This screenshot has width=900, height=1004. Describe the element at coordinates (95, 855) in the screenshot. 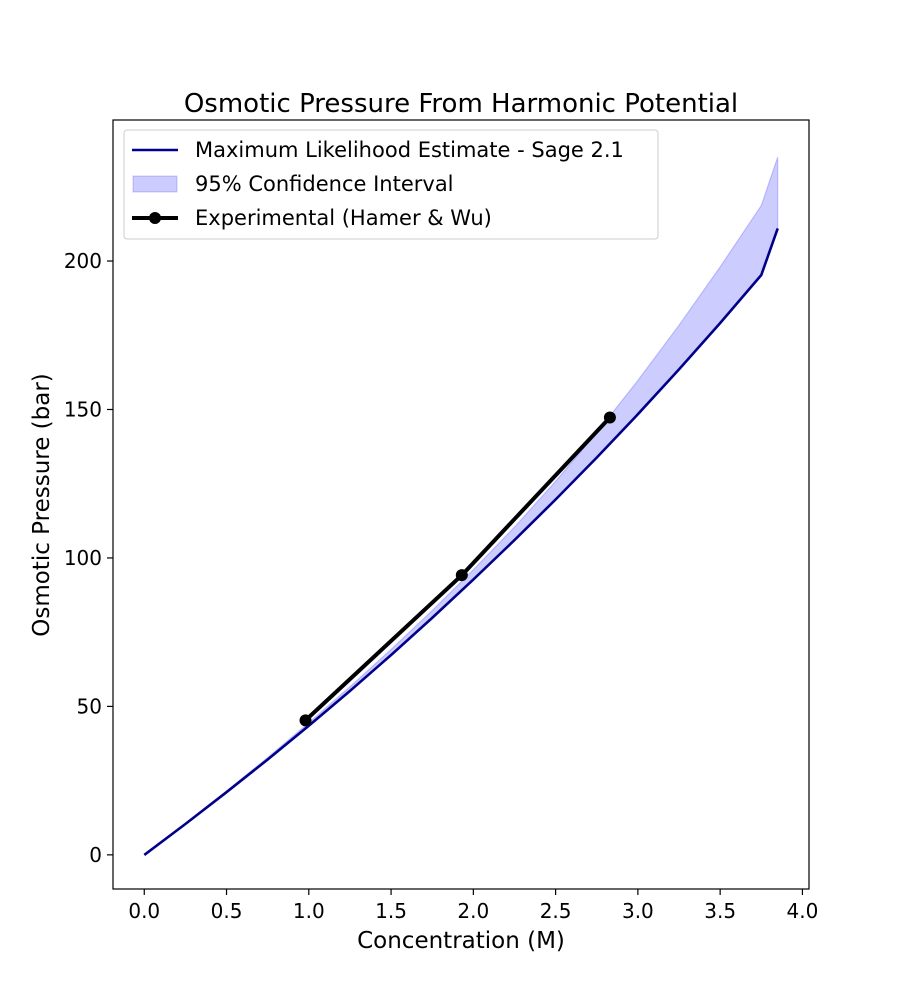

I see `y-tick-label: 0` at that location.